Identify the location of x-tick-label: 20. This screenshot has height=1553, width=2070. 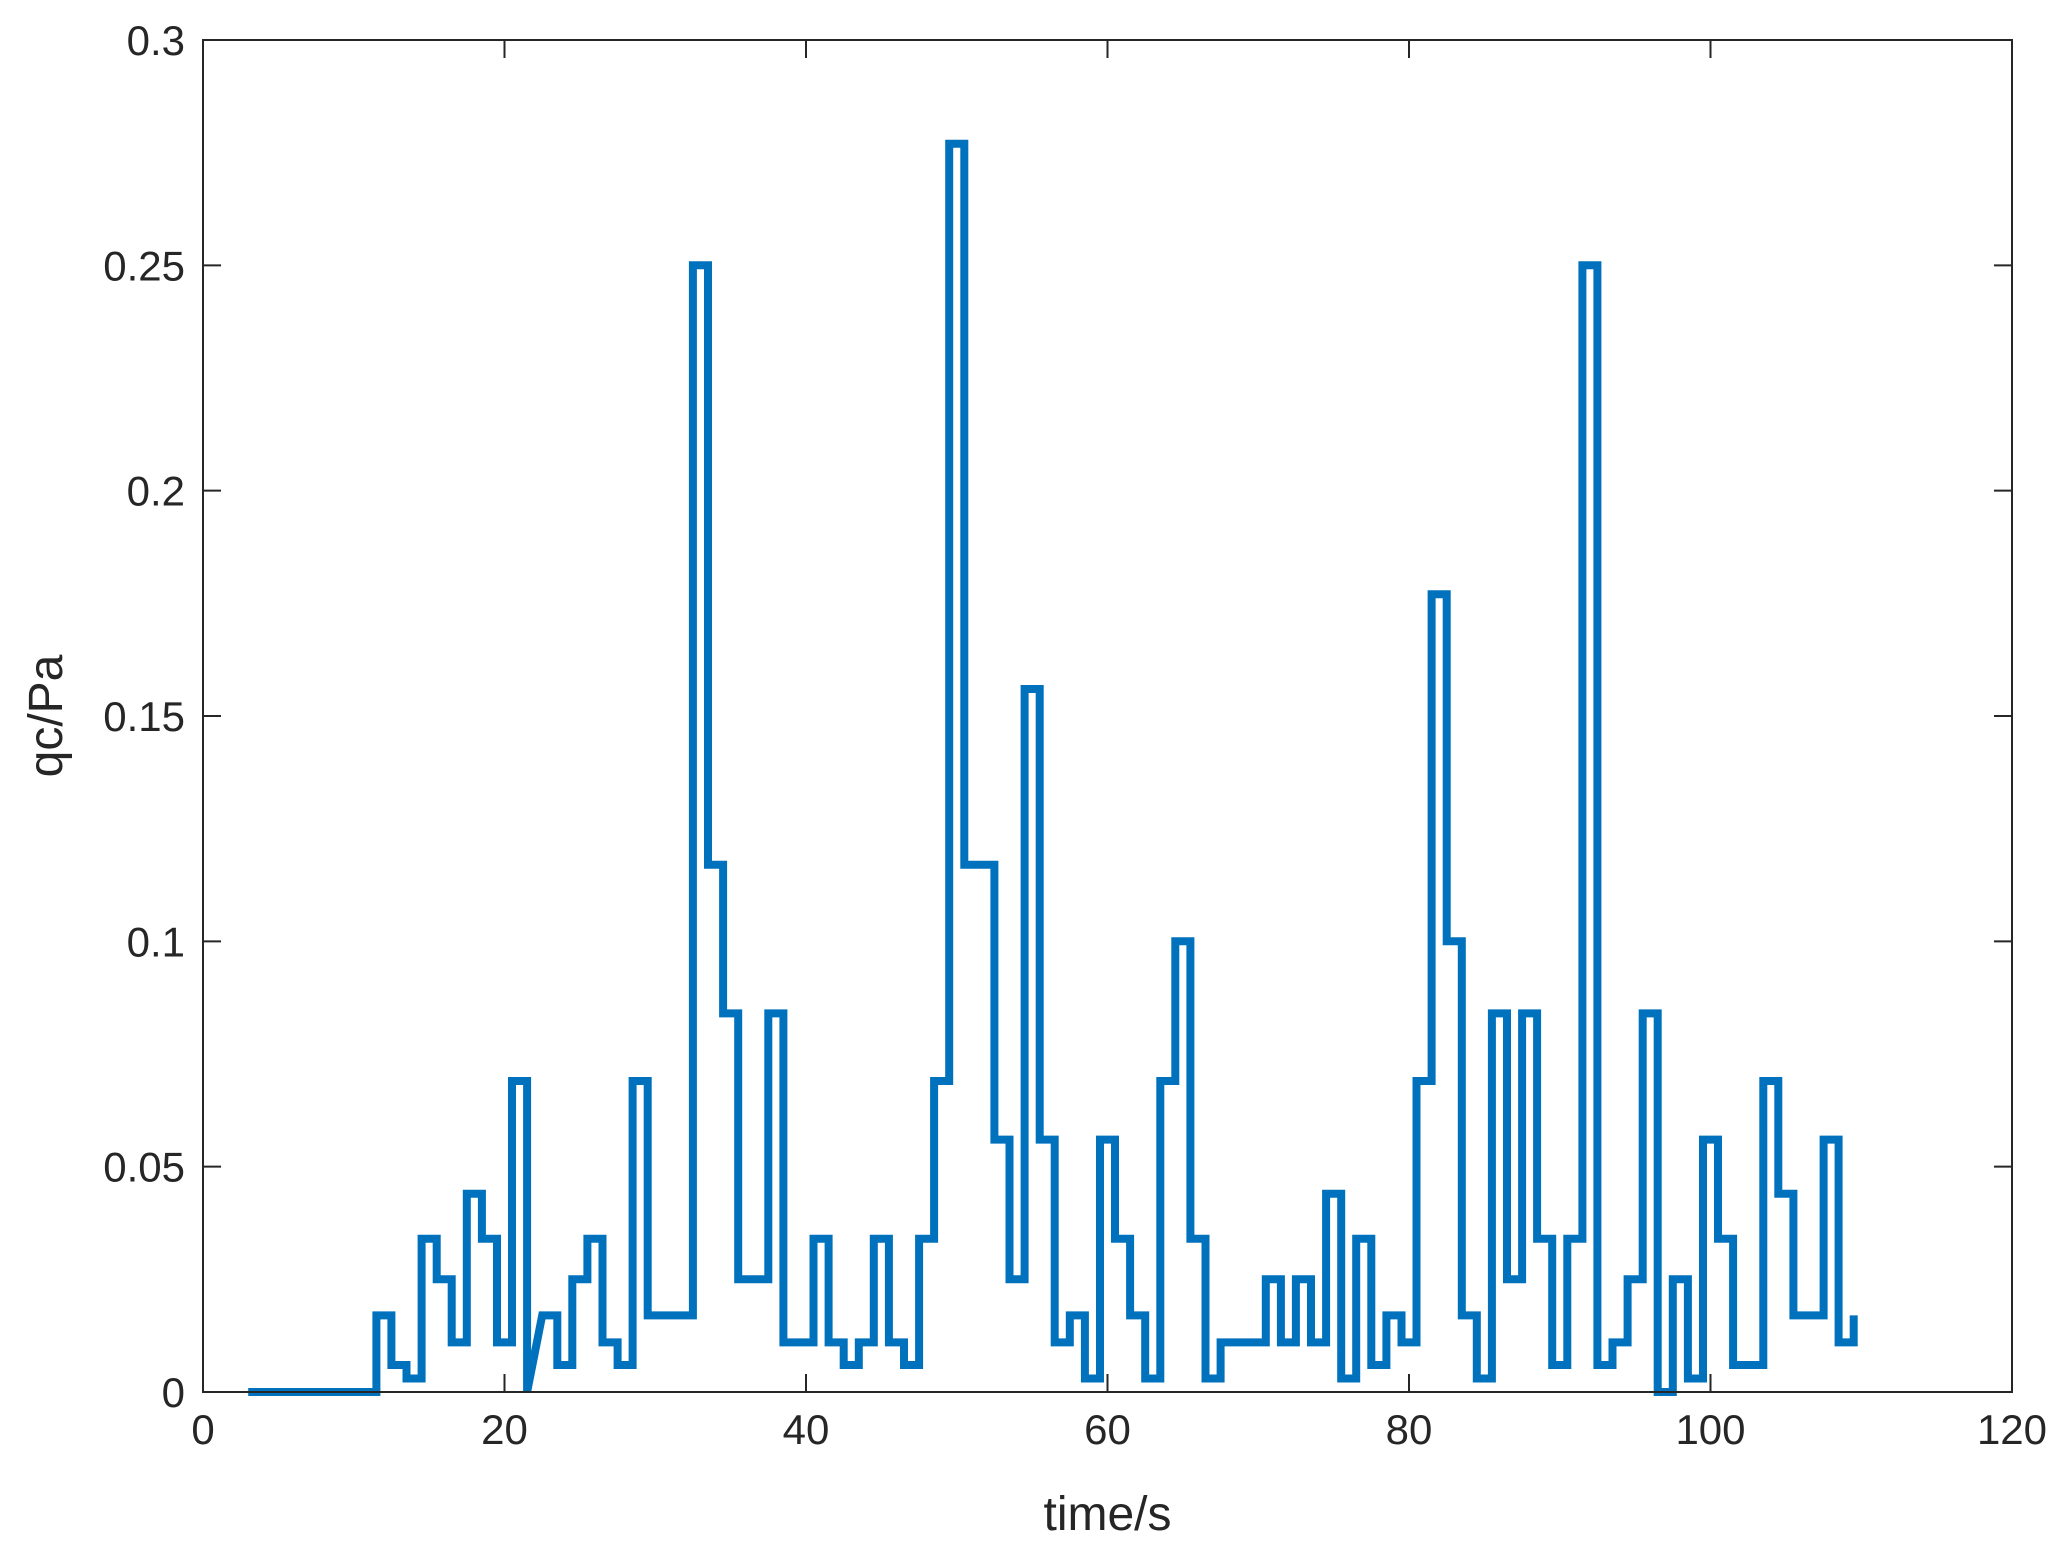
(504, 1429).